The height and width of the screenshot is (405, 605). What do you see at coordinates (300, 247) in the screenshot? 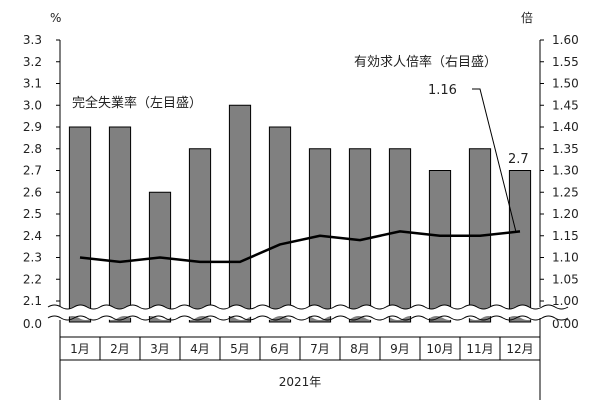
I see `line-series-job-ratio` at bounding box center [300, 247].